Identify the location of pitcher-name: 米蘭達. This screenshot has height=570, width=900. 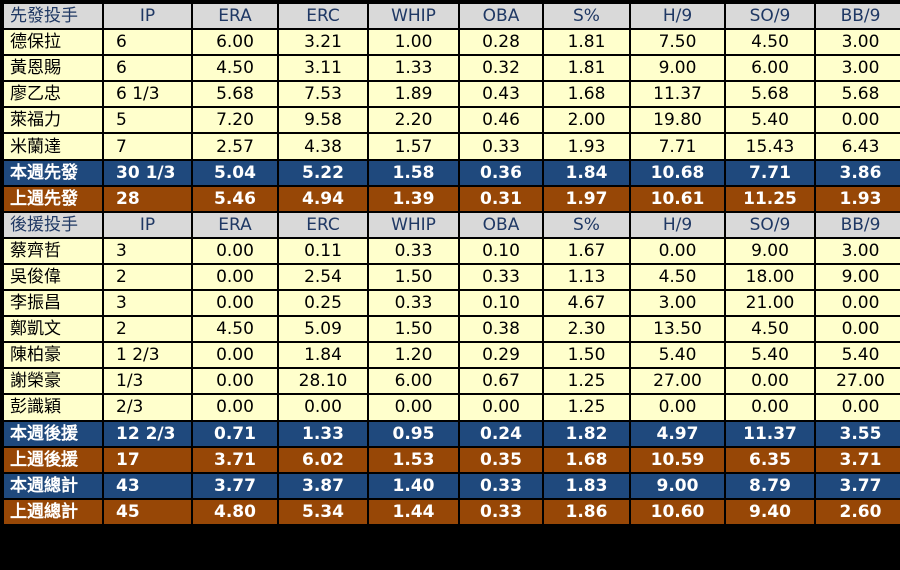
(53, 146).